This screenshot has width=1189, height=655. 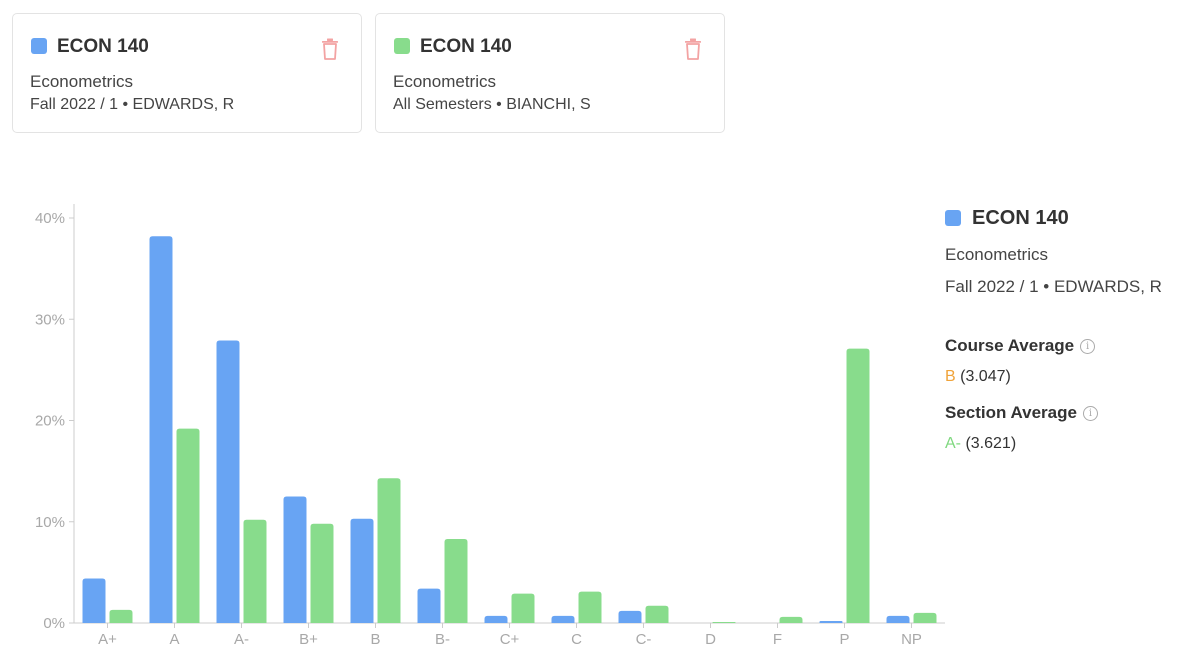 I want to click on bar-series-1-A, so click(x=161, y=429).